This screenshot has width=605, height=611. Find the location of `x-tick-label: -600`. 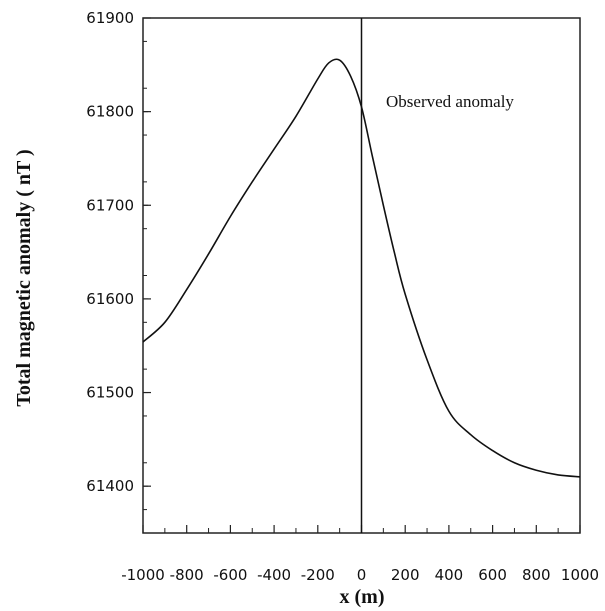

x-tick-label: -600 is located at coordinates (230, 575).